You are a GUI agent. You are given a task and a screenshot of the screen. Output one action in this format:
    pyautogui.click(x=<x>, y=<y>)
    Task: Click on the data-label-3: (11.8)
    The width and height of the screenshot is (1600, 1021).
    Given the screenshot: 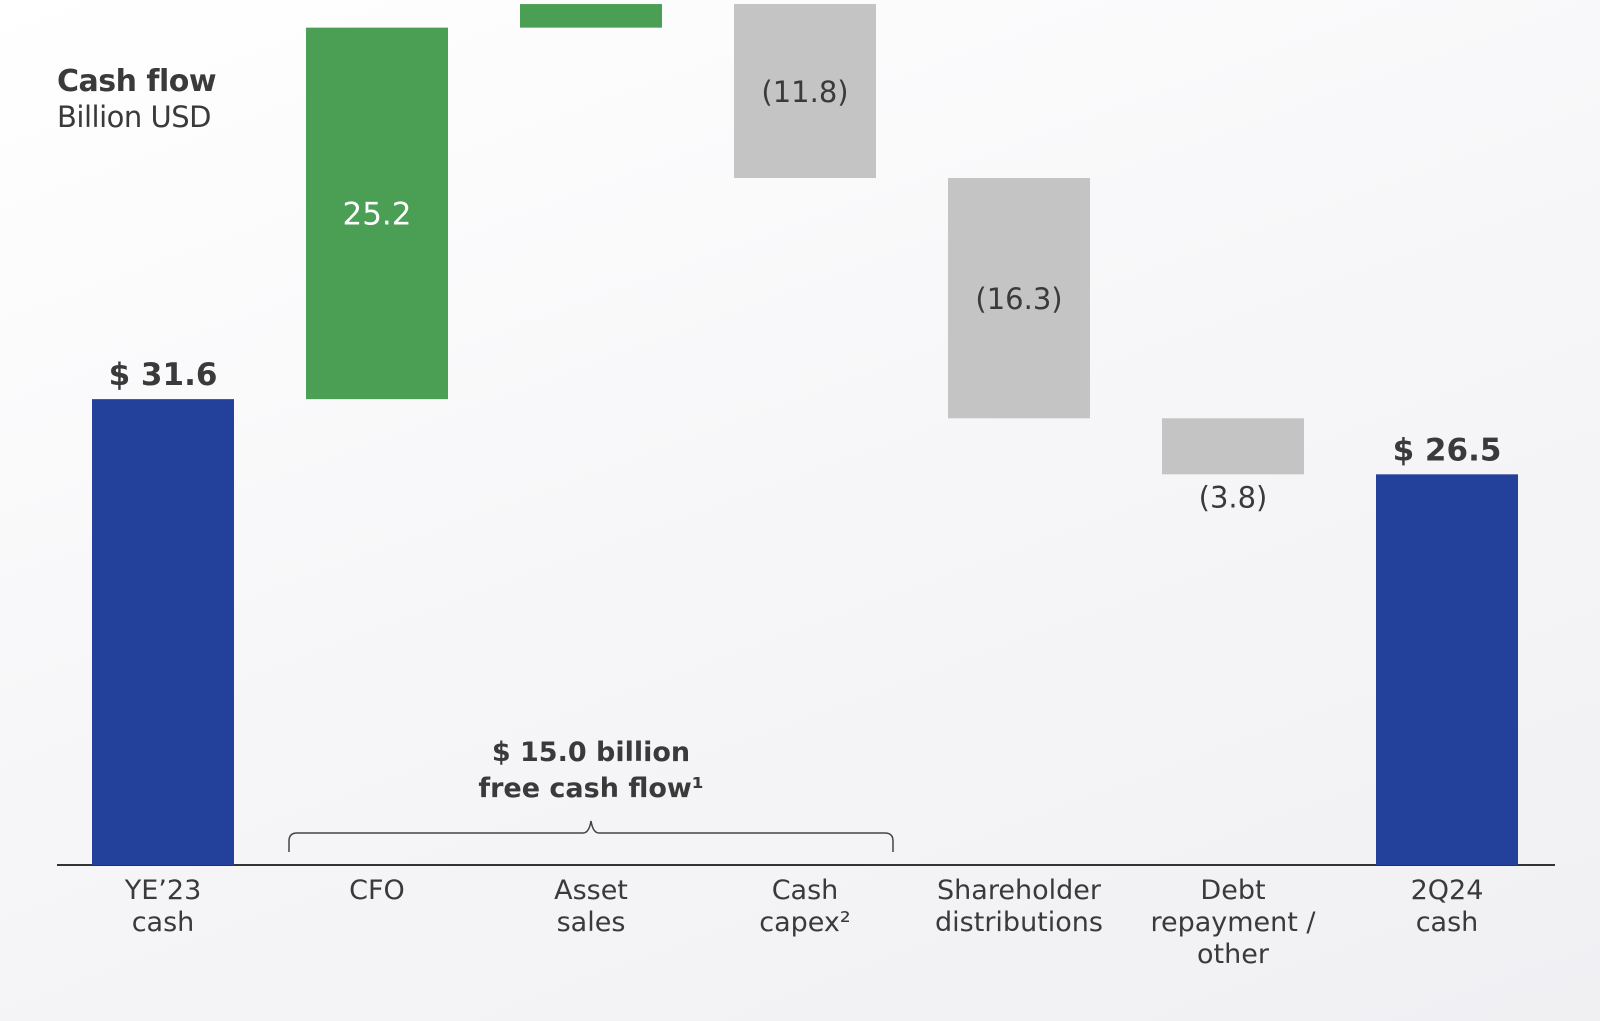 What is the action you would take?
    pyautogui.click(x=804, y=92)
    